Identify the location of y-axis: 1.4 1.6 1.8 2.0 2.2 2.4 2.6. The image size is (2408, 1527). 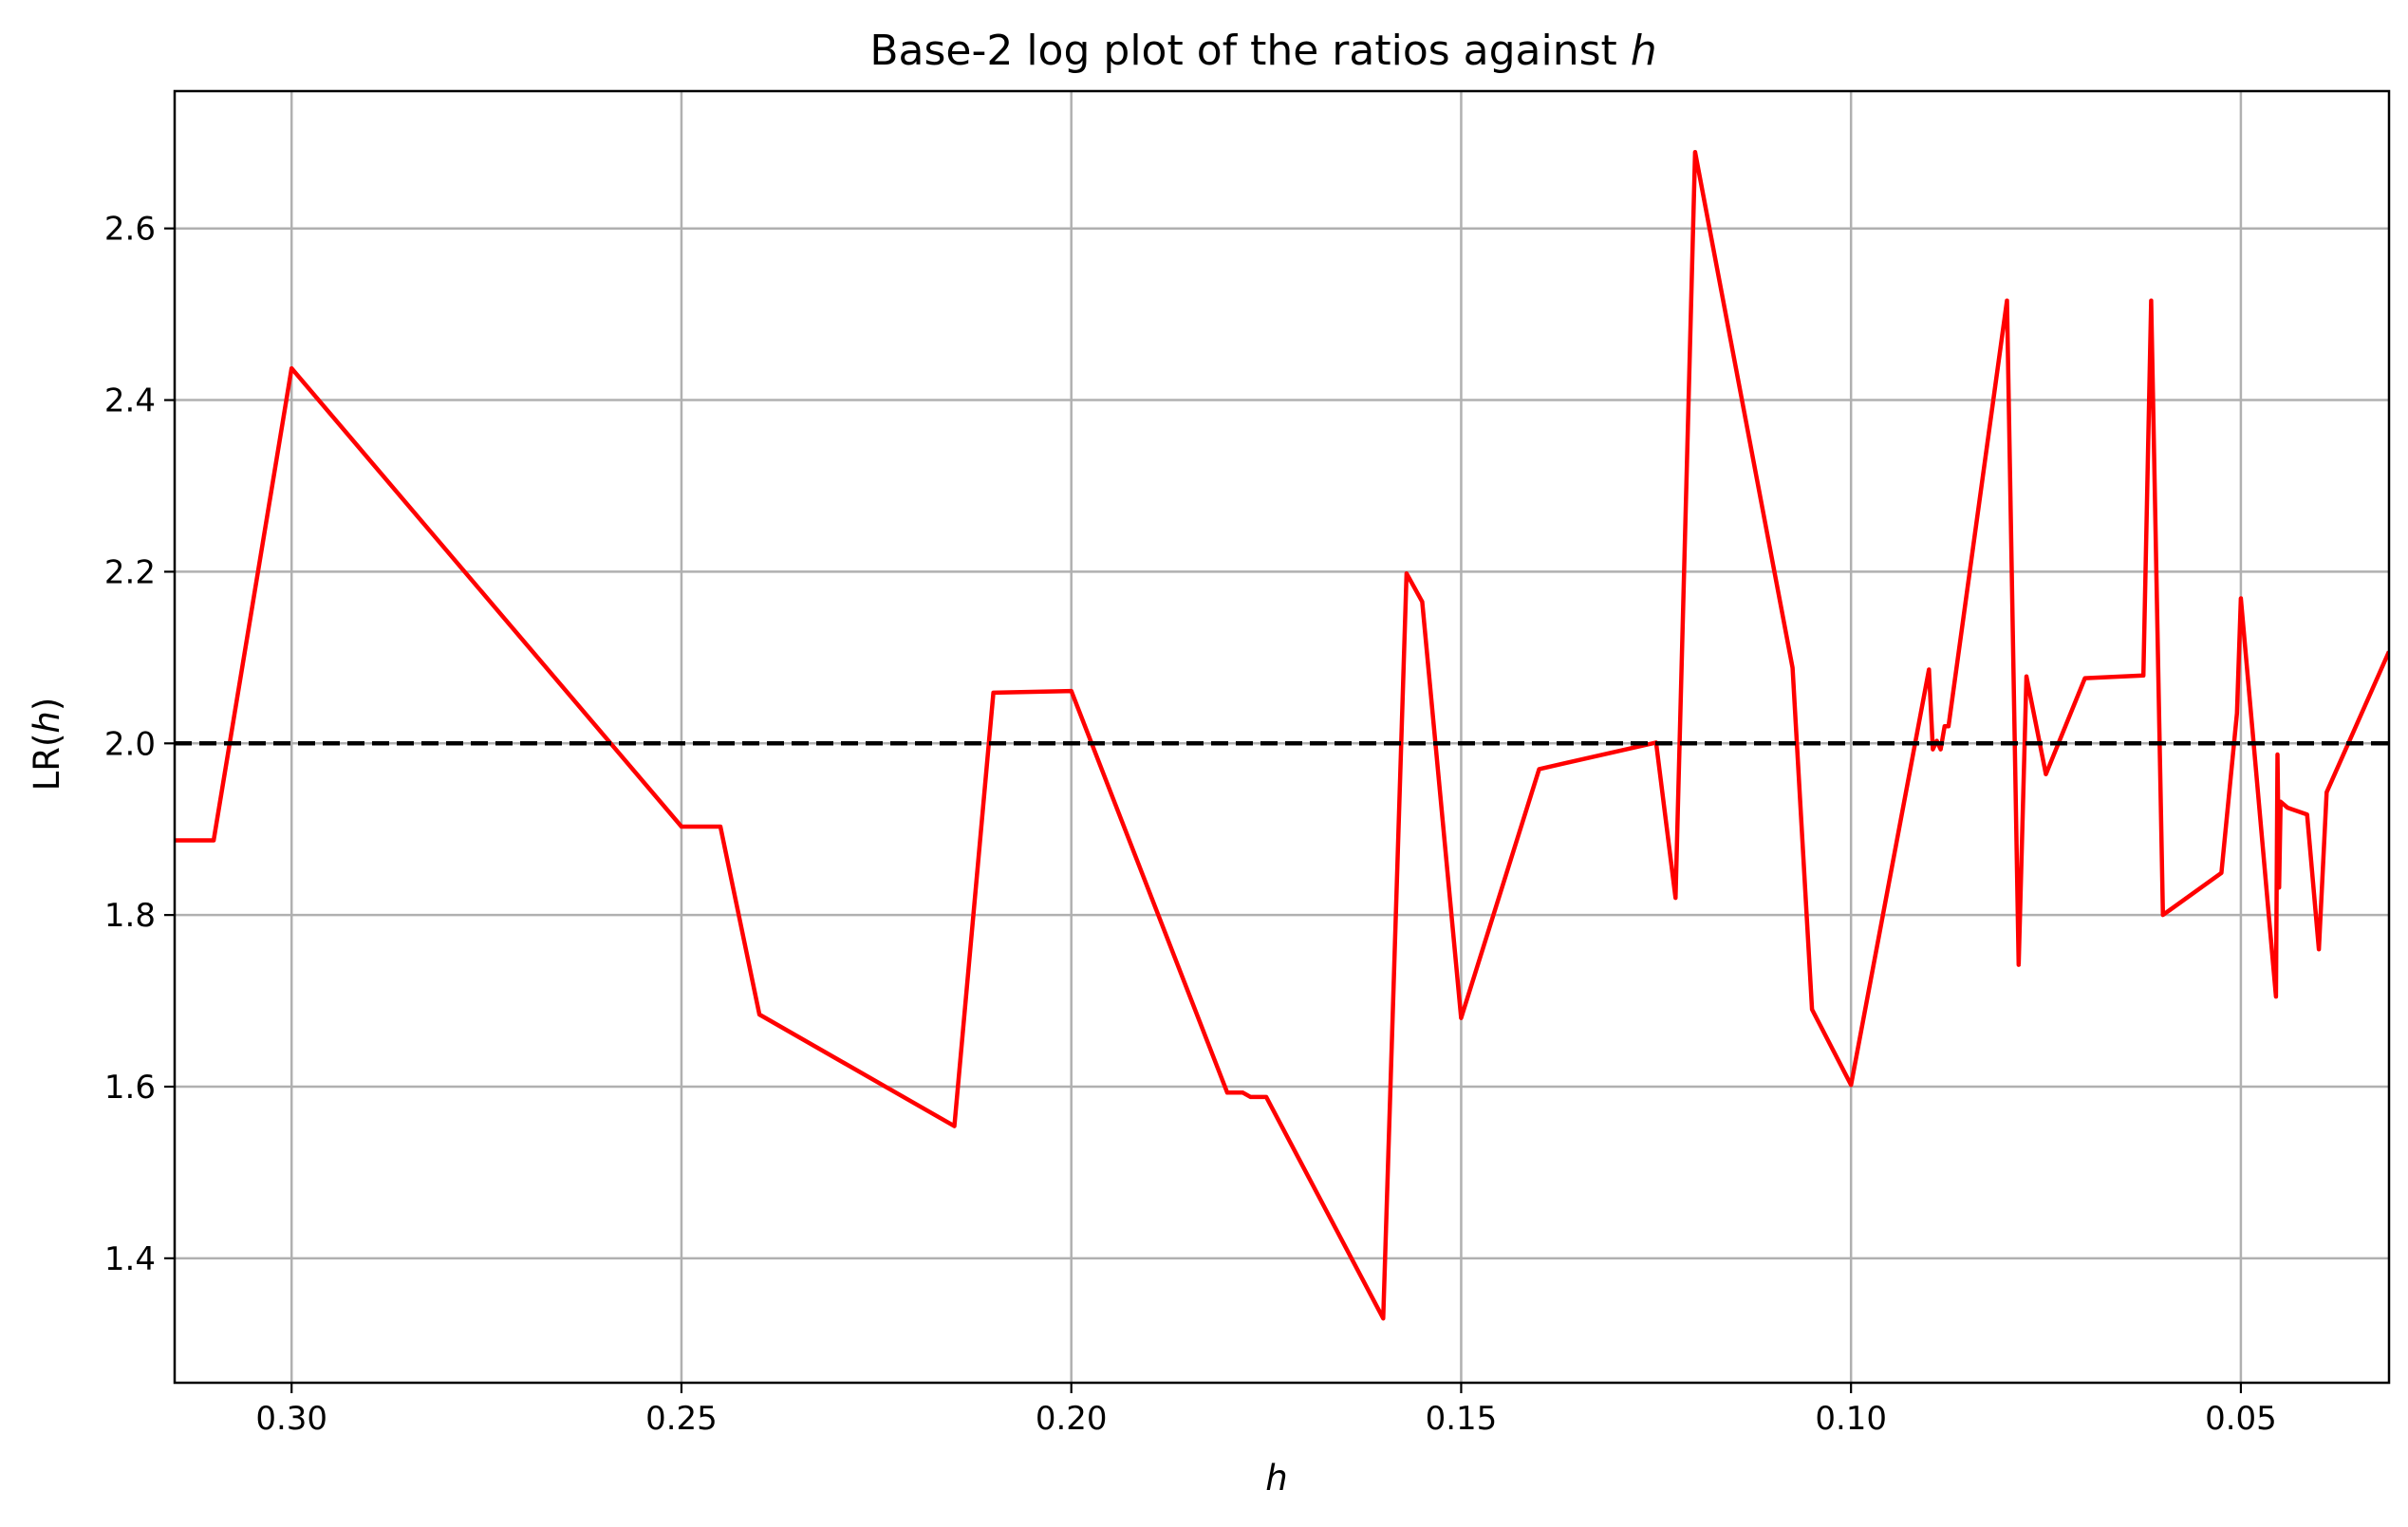
(139, 744).